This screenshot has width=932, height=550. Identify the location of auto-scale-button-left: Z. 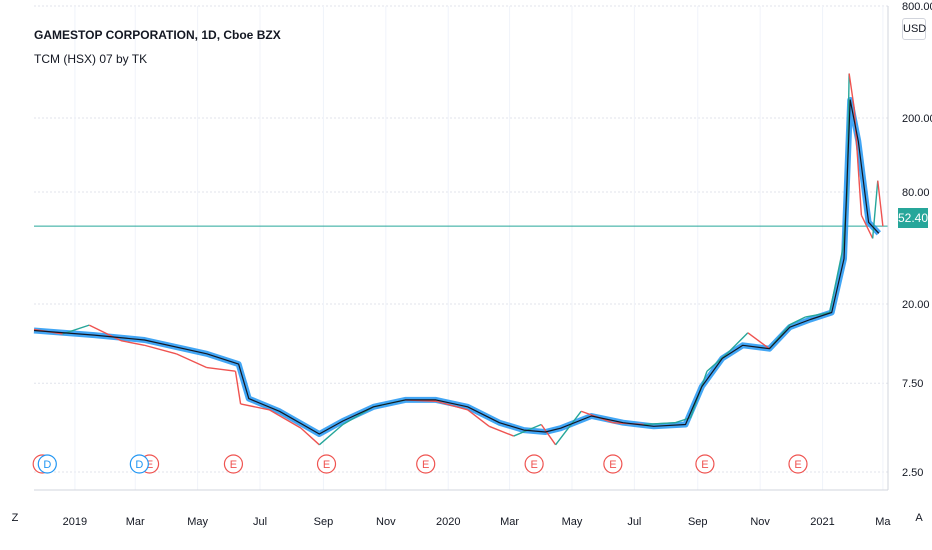
(15, 518).